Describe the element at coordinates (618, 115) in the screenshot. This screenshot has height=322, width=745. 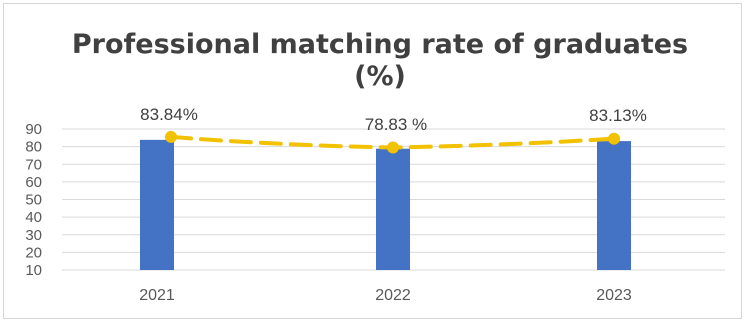
I see `data-label: 83.13%` at that location.